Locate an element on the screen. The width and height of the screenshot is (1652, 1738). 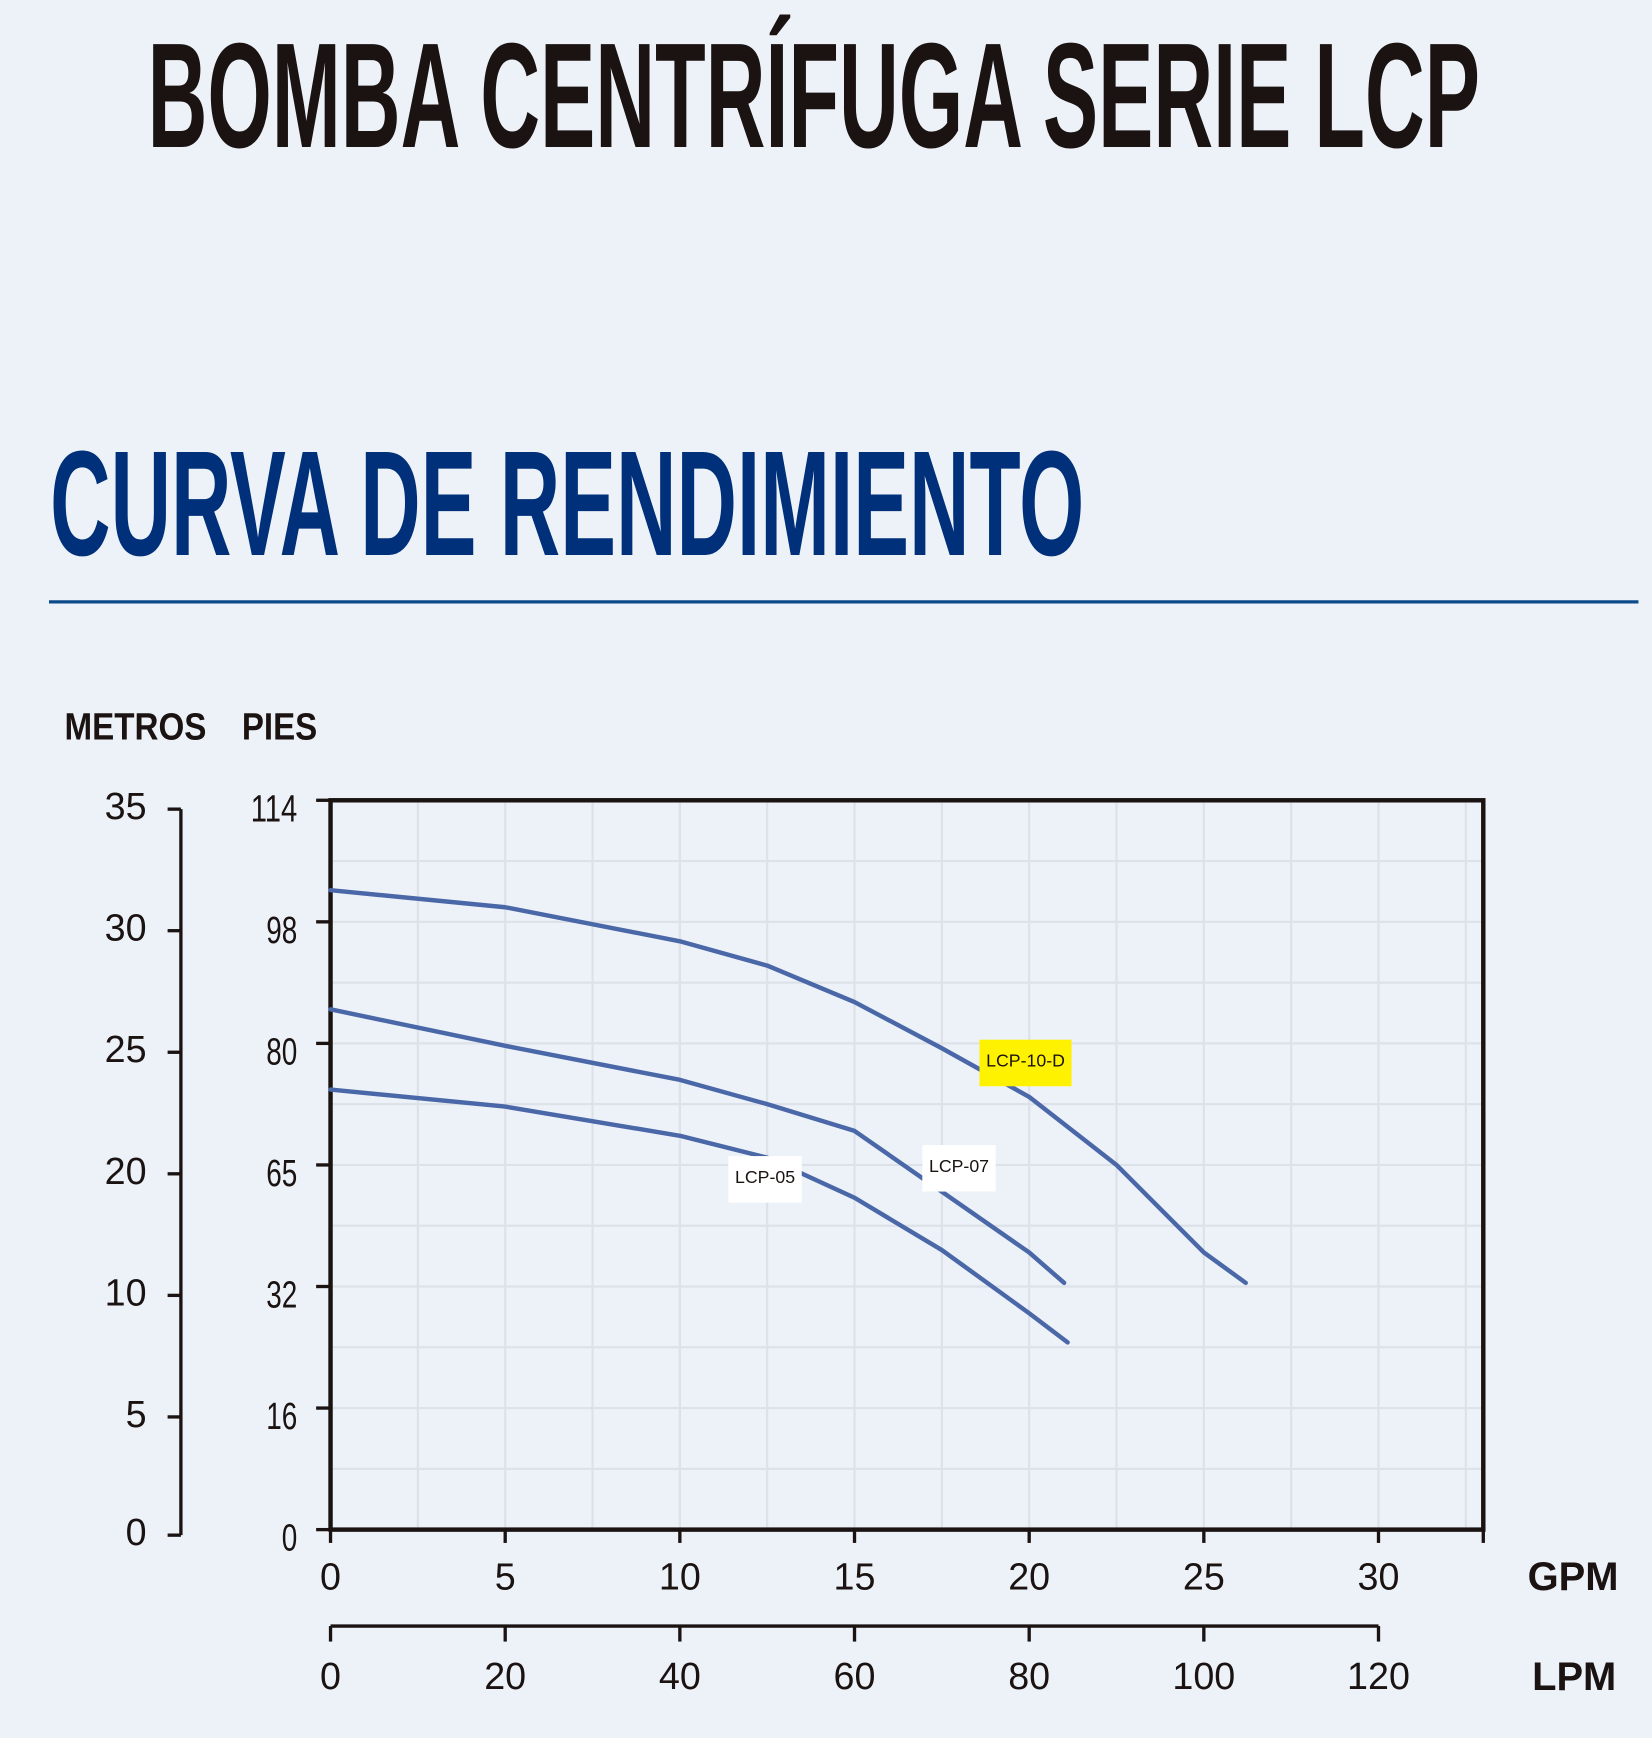
x-tick-label: 15 is located at coordinates (855, 1576).